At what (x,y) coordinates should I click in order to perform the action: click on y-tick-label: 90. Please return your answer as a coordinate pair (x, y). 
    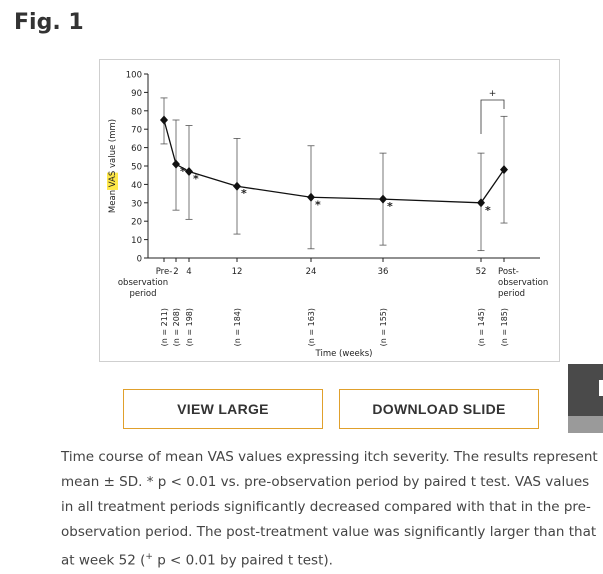
    Looking at the image, I should click on (136, 94).